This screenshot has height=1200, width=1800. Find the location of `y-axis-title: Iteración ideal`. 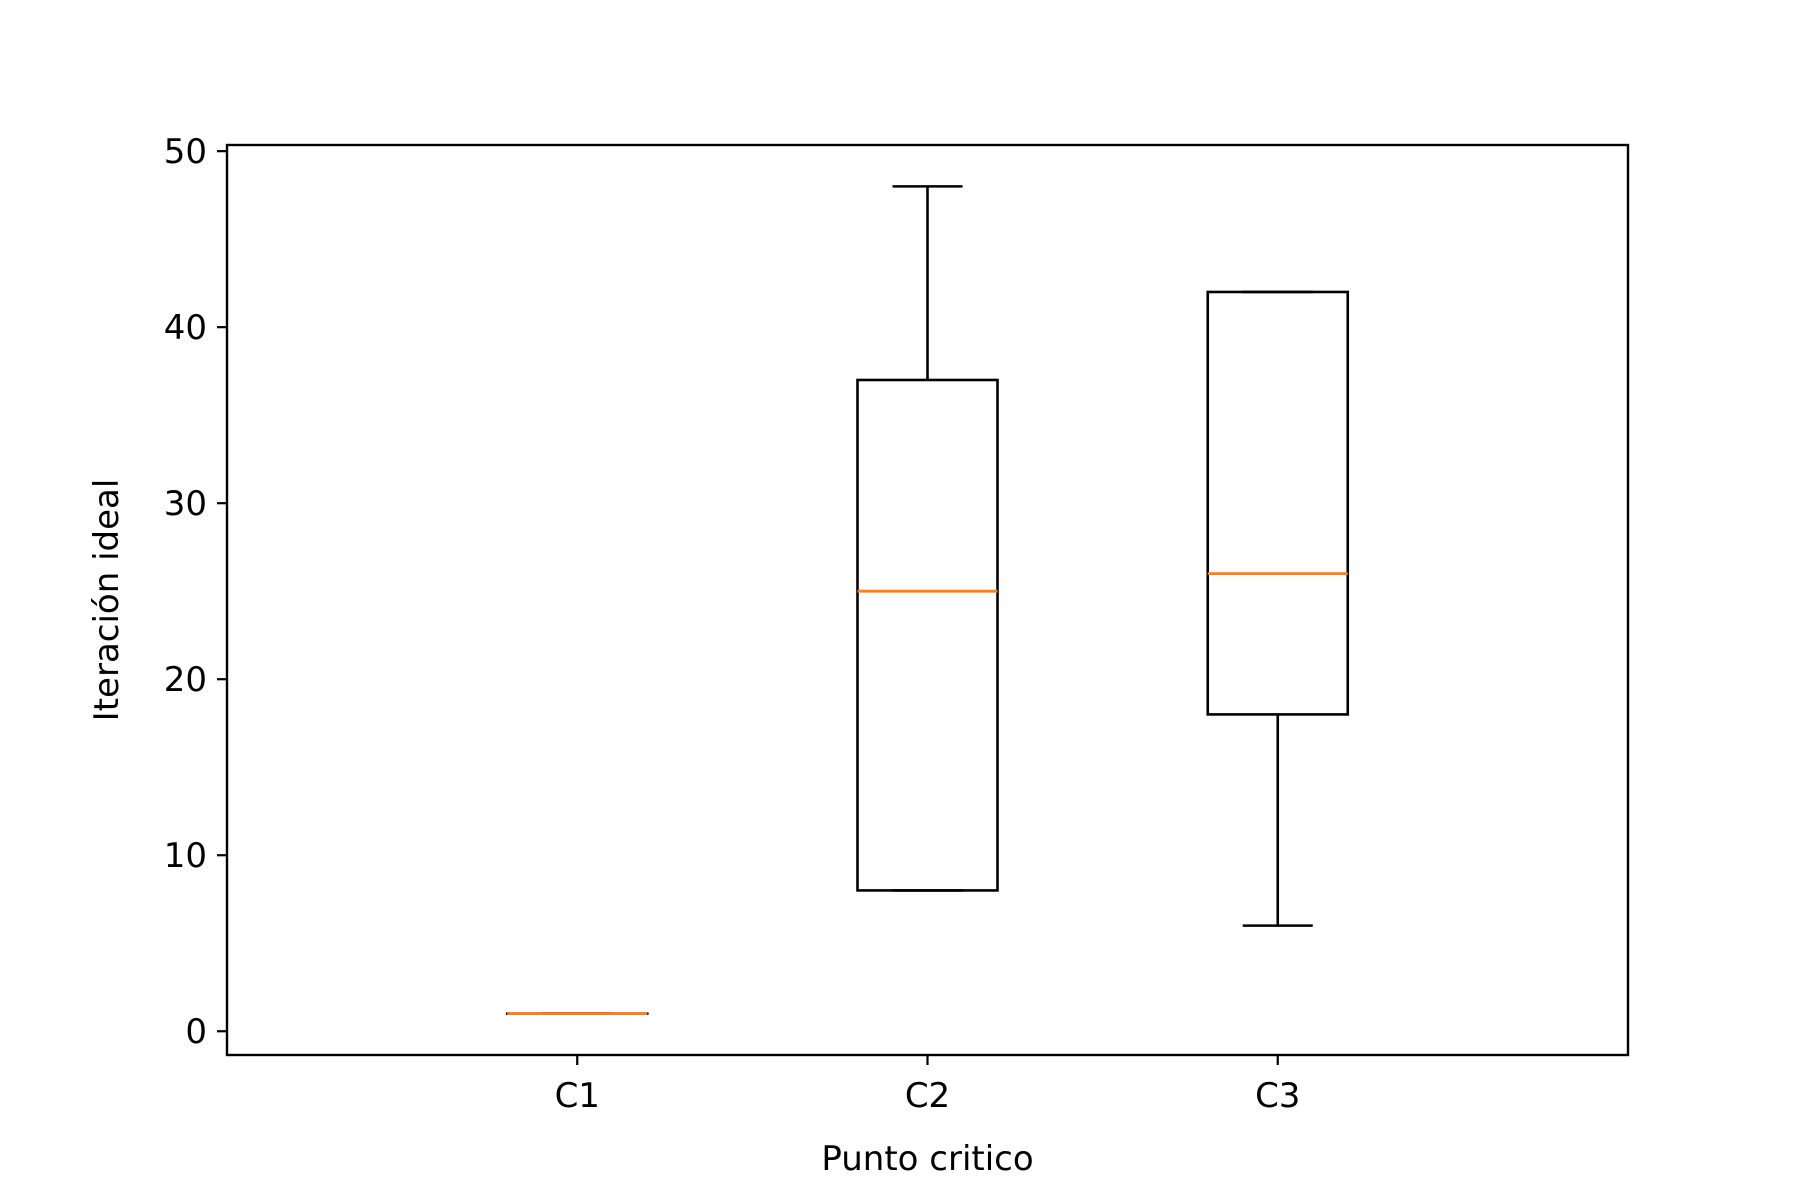

y-axis-title: Iteración ideal is located at coordinates (107, 600).